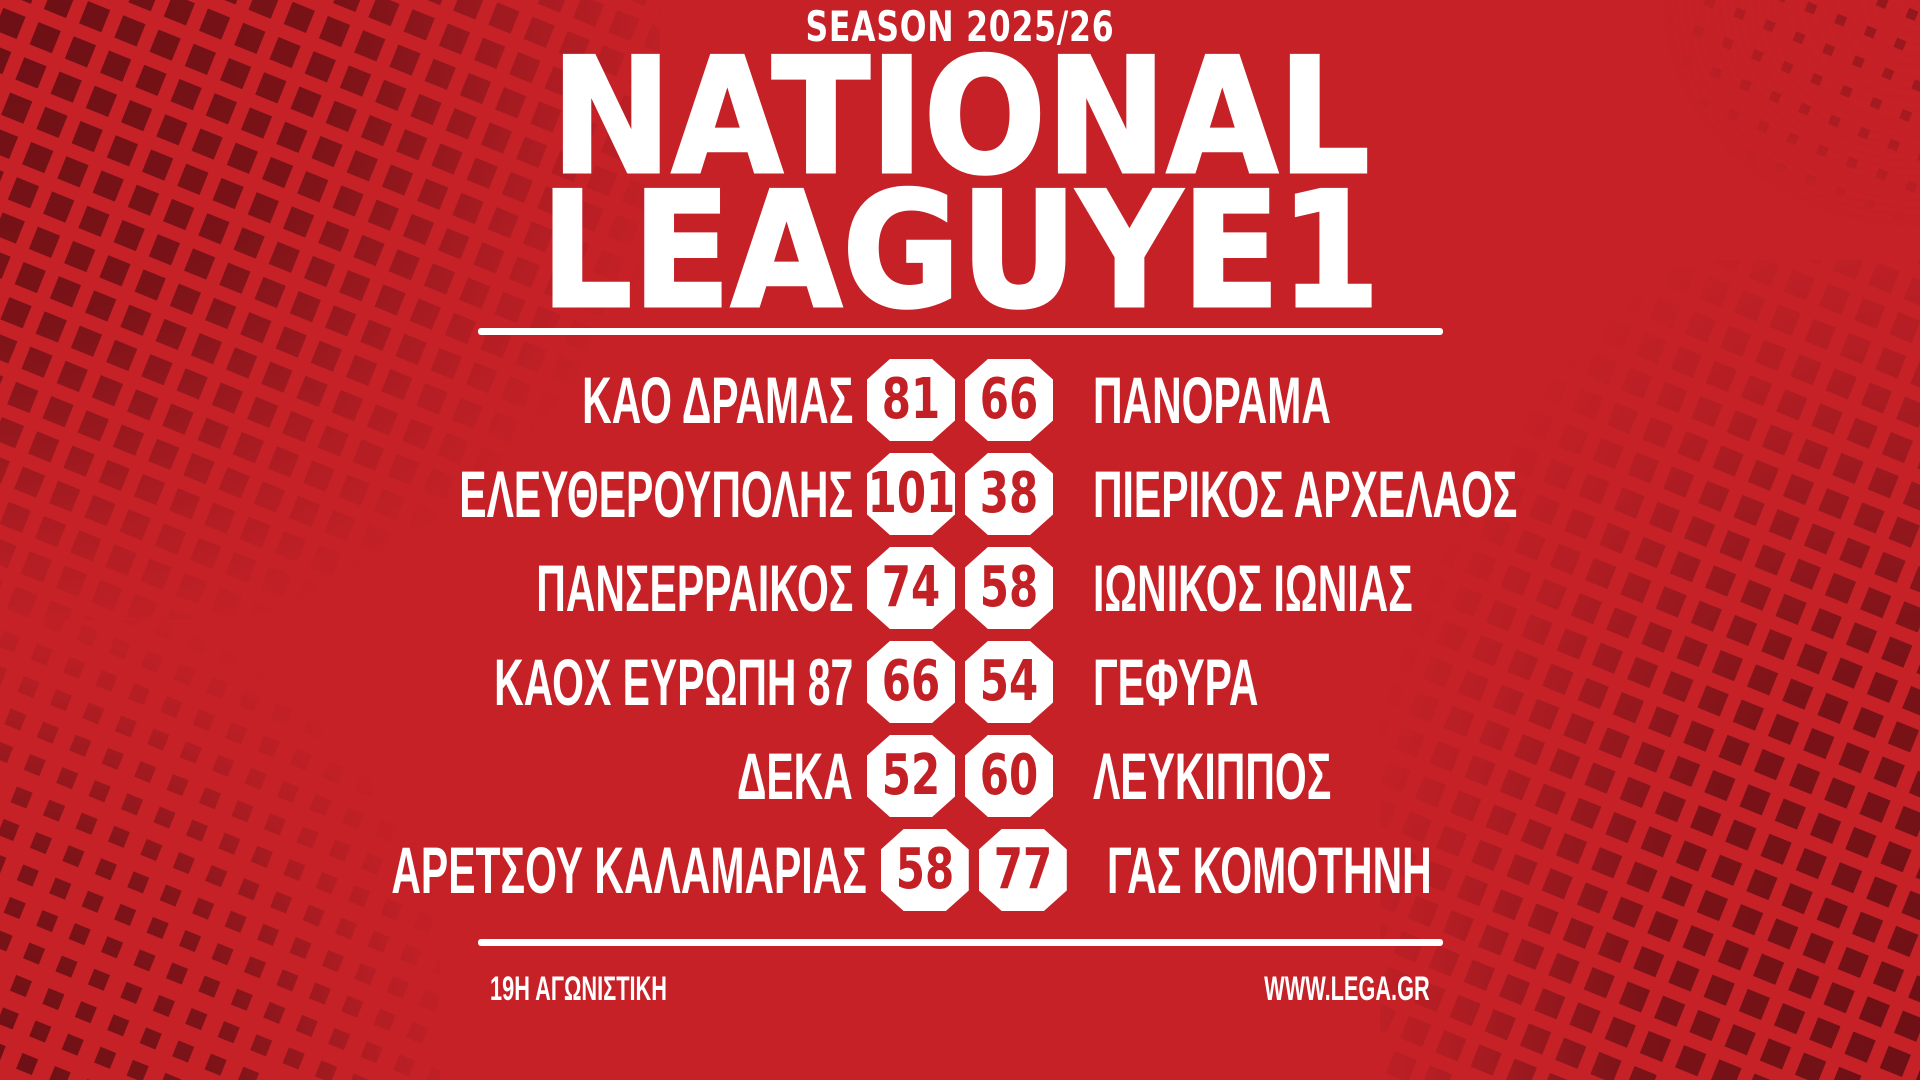  I want to click on away-score-badge: 60, so click(1009, 776).